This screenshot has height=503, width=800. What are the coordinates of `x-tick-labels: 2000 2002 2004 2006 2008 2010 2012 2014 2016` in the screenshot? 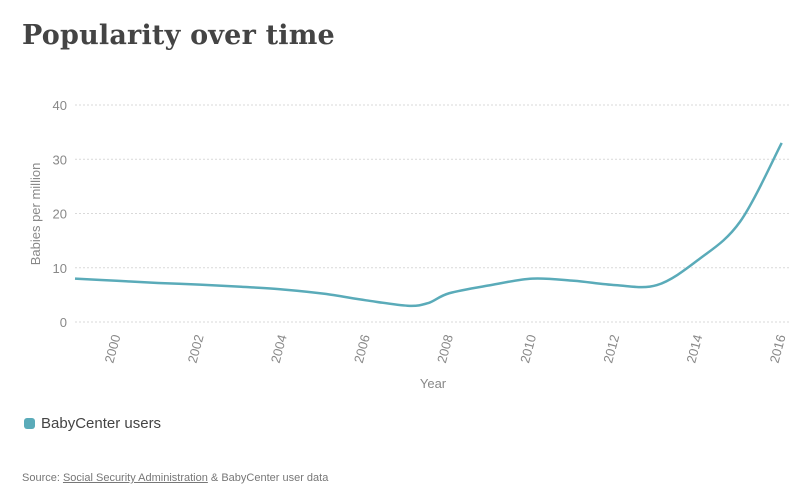 It's located at (444, 349).